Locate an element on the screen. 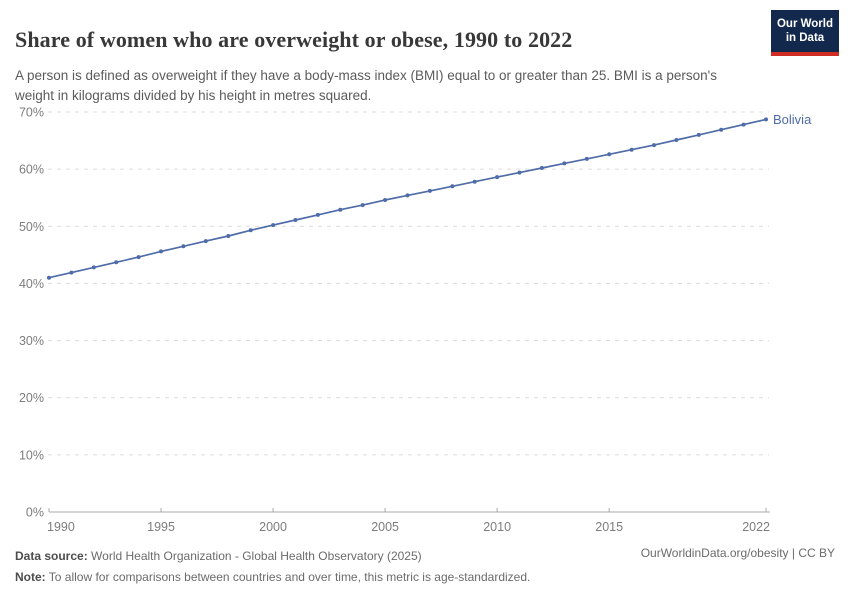  x-tick-label: 2005 is located at coordinates (385, 527).